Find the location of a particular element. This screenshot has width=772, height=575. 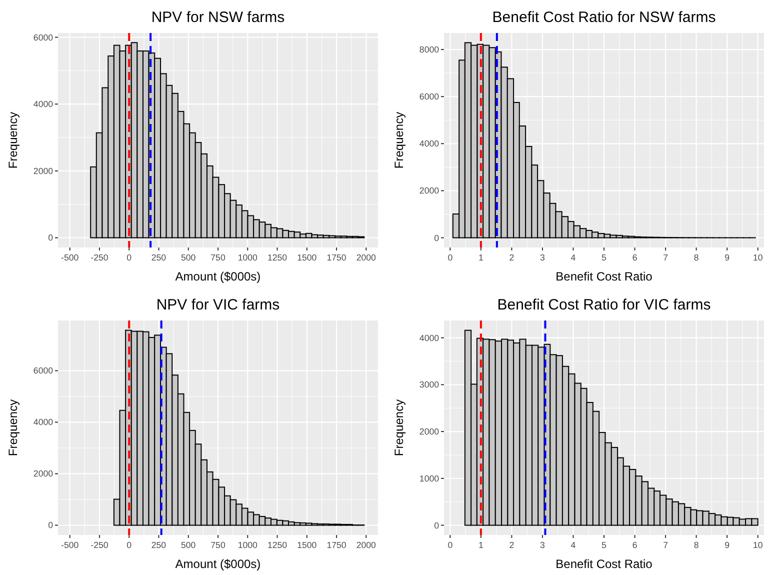

chart-title: Benefit Cost Ratio for NSW farms is located at coordinates (604, 17).